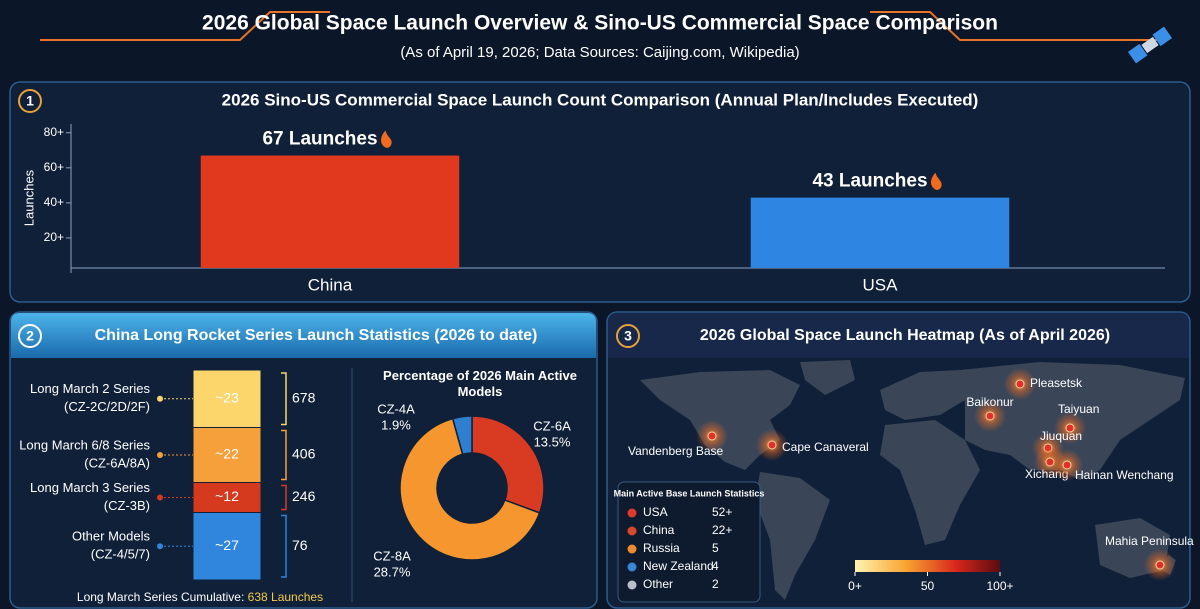 Image resolution: width=1200 pixels, height=609 pixels. Describe the element at coordinates (552, 441) in the screenshot. I see `slice-label: 13.5%` at that location.